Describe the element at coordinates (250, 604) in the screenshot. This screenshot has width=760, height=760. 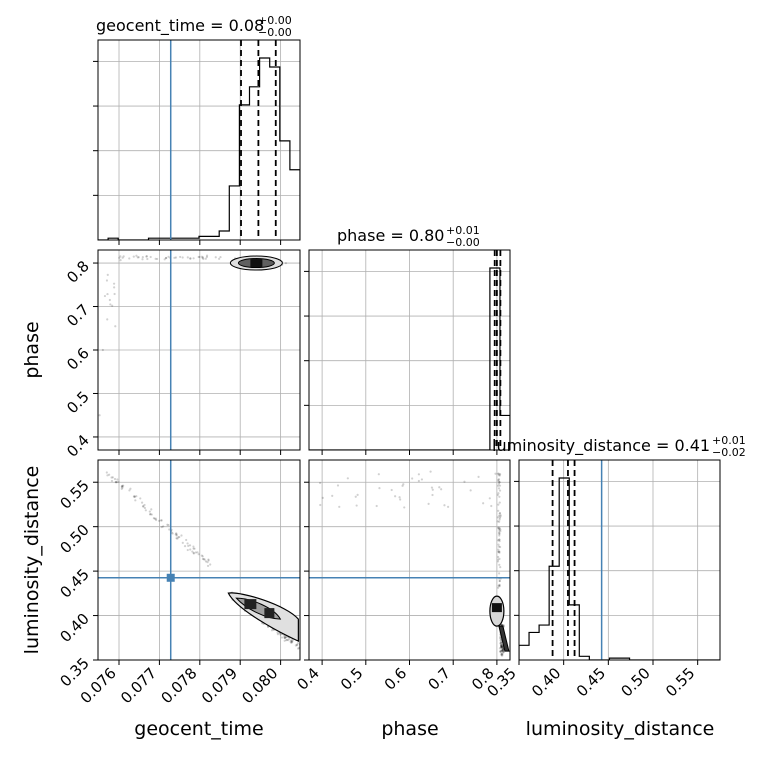
I see `density-peak` at that location.